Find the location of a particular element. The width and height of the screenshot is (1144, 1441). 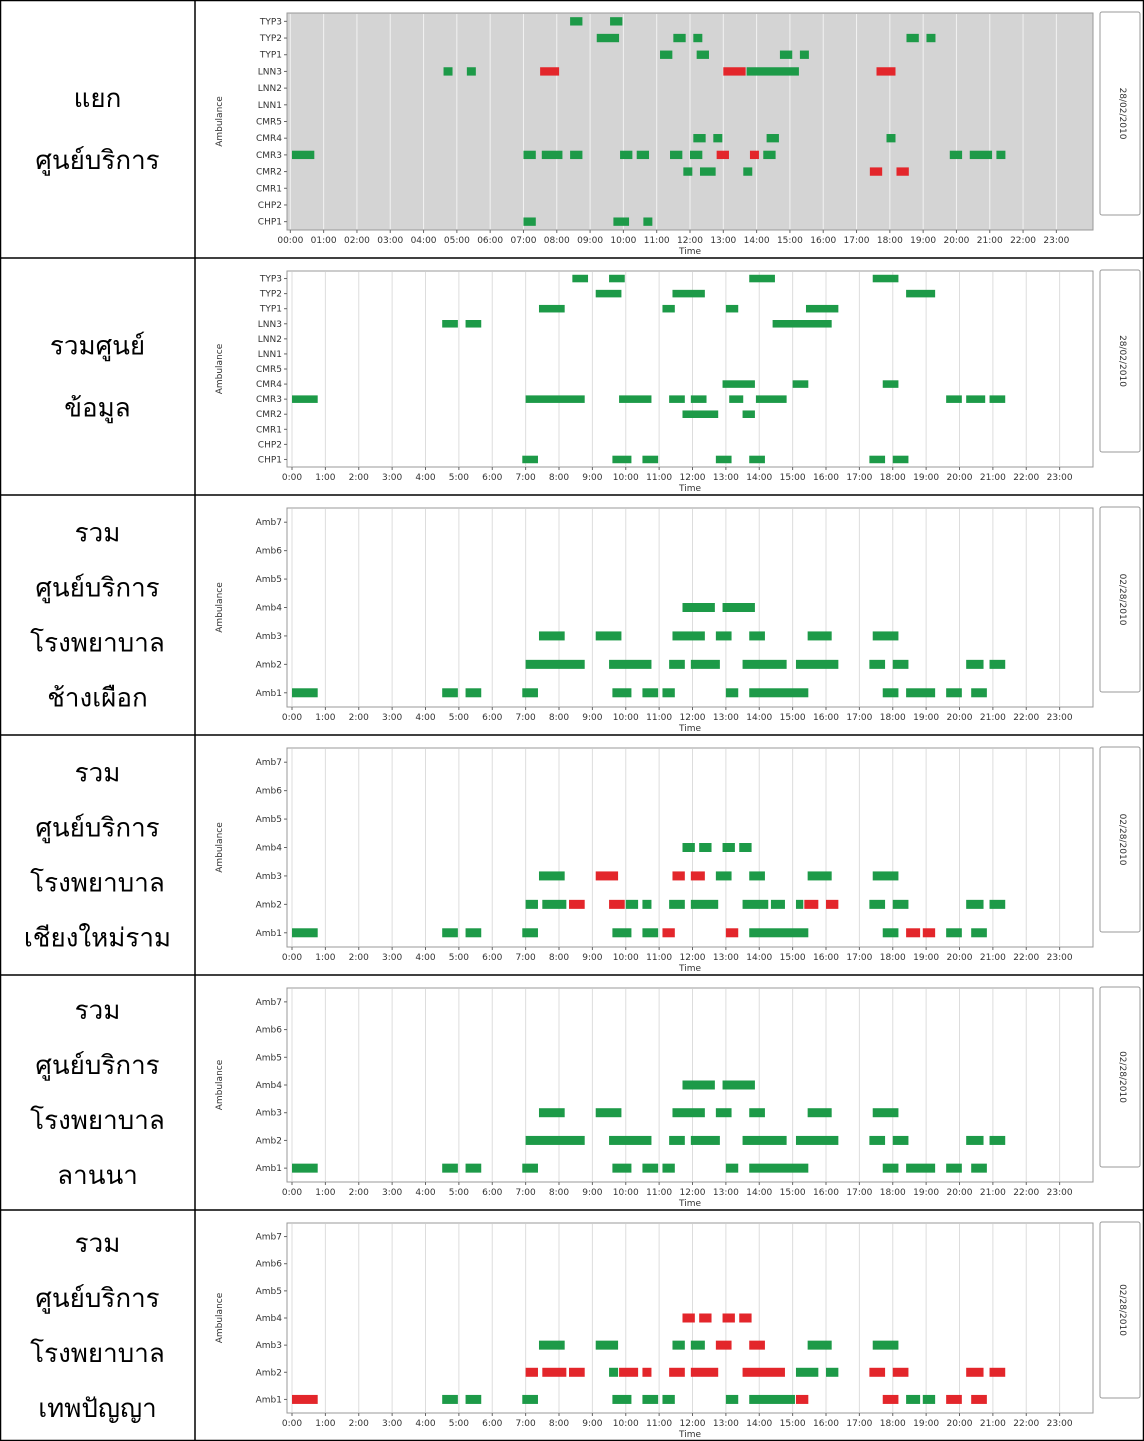

y-tick-label: TYP2 is located at coordinates (270, 39).